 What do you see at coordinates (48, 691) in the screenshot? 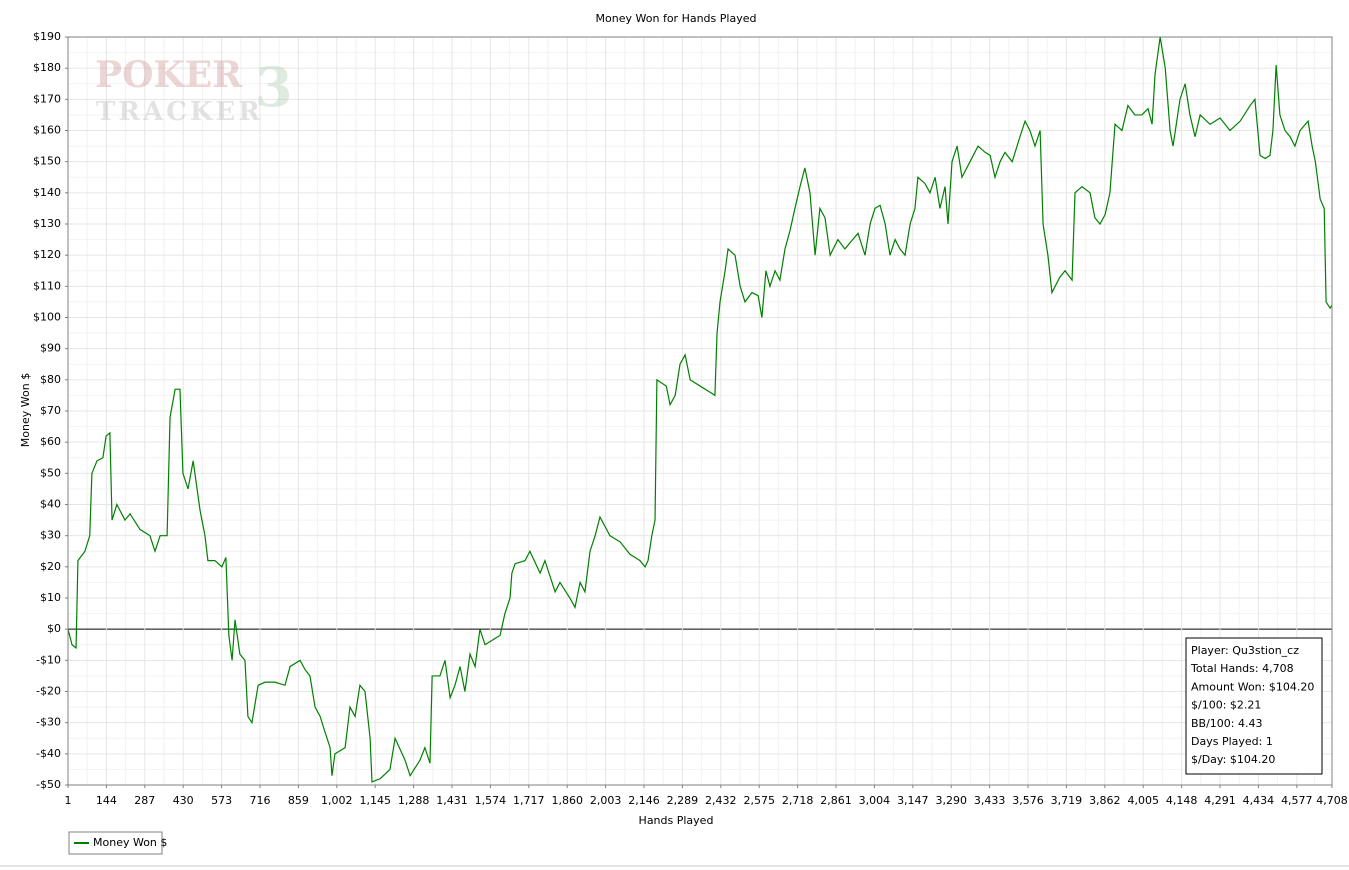
I see `y-tick-label: -$20` at bounding box center [48, 691].